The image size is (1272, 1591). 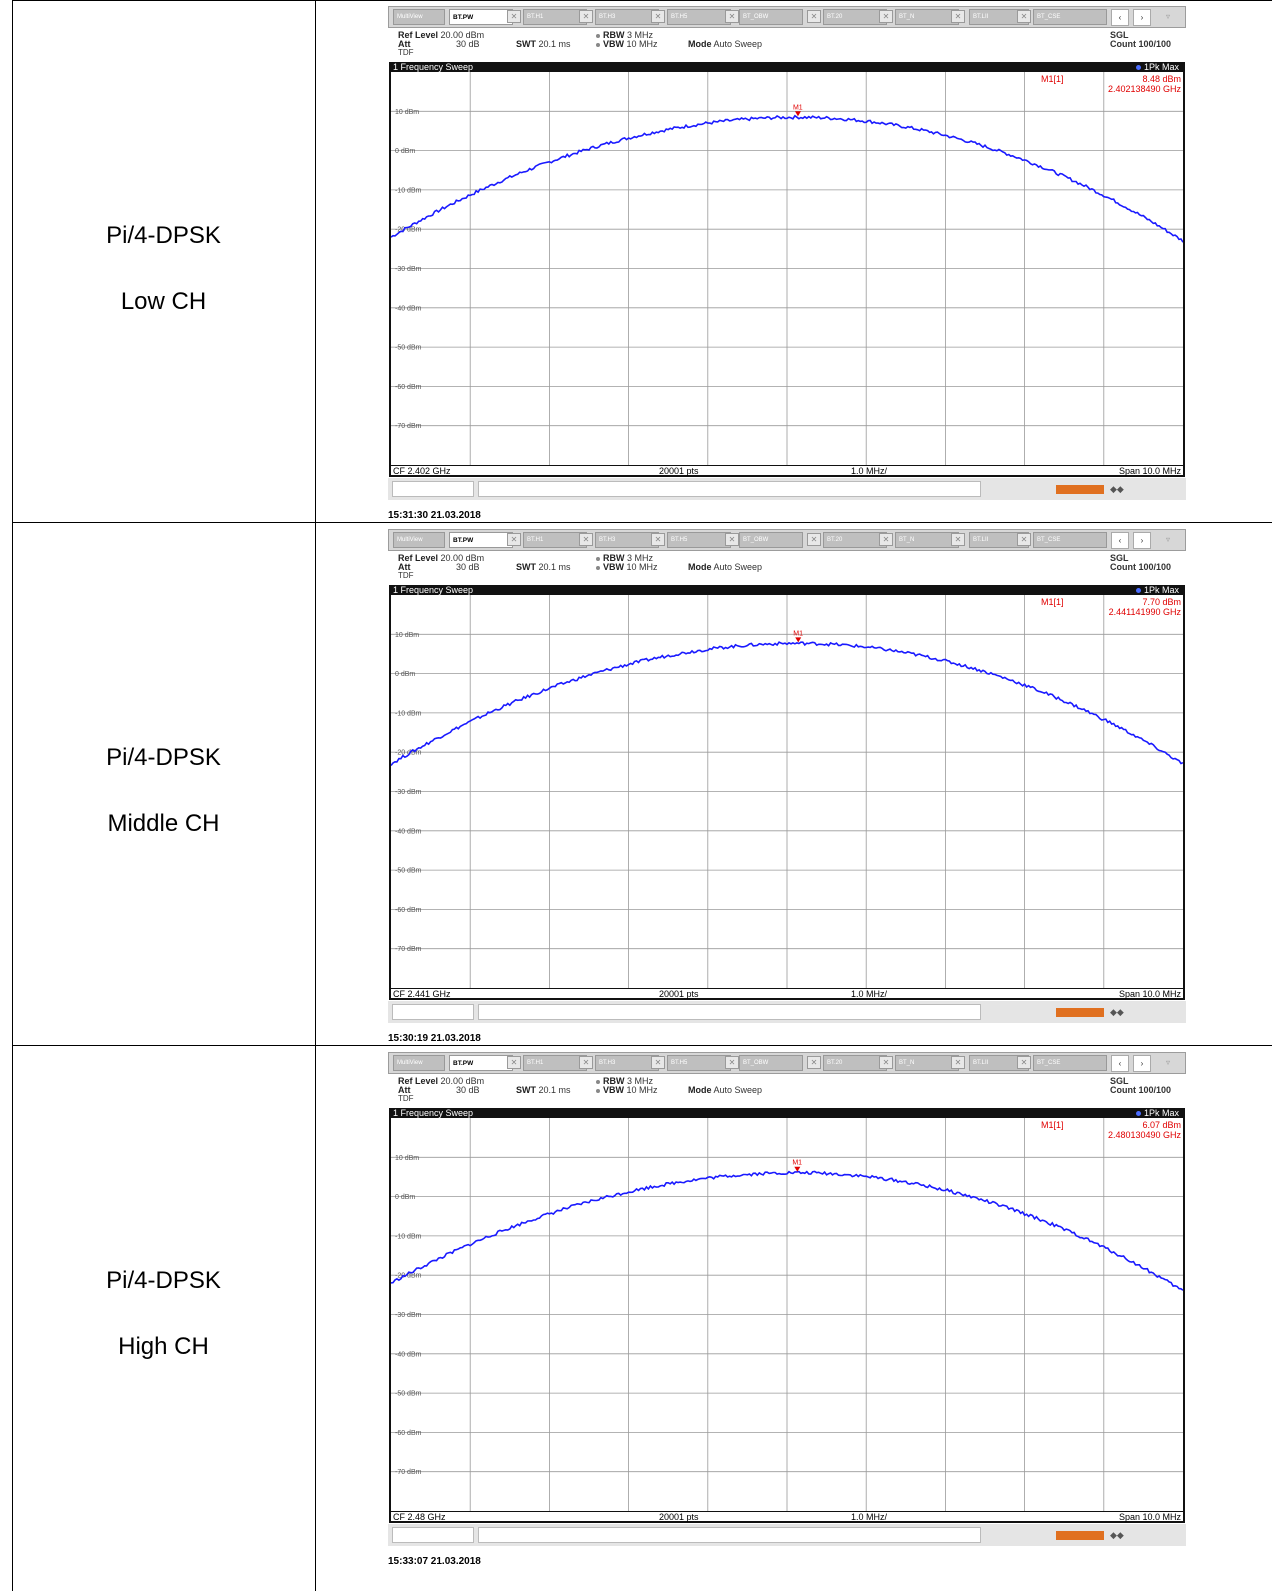 I want to click on marker-level: 7.70 dBm, so click(x=1161, y=602).